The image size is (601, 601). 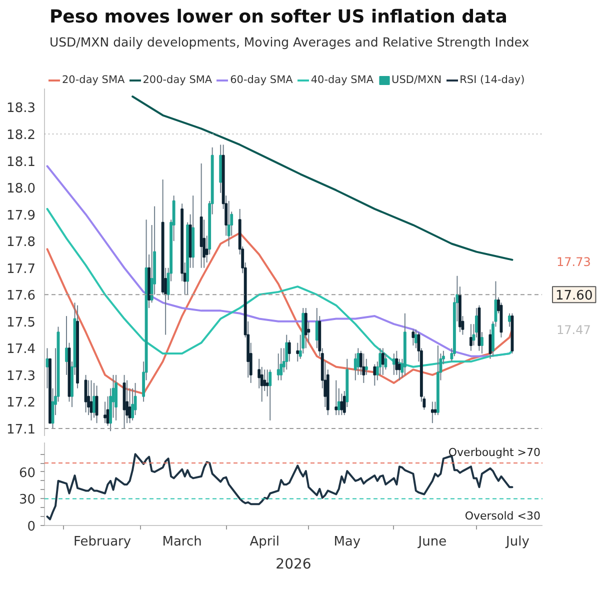 I want to click on x-tick-label: February, so click(x=102, y=542).